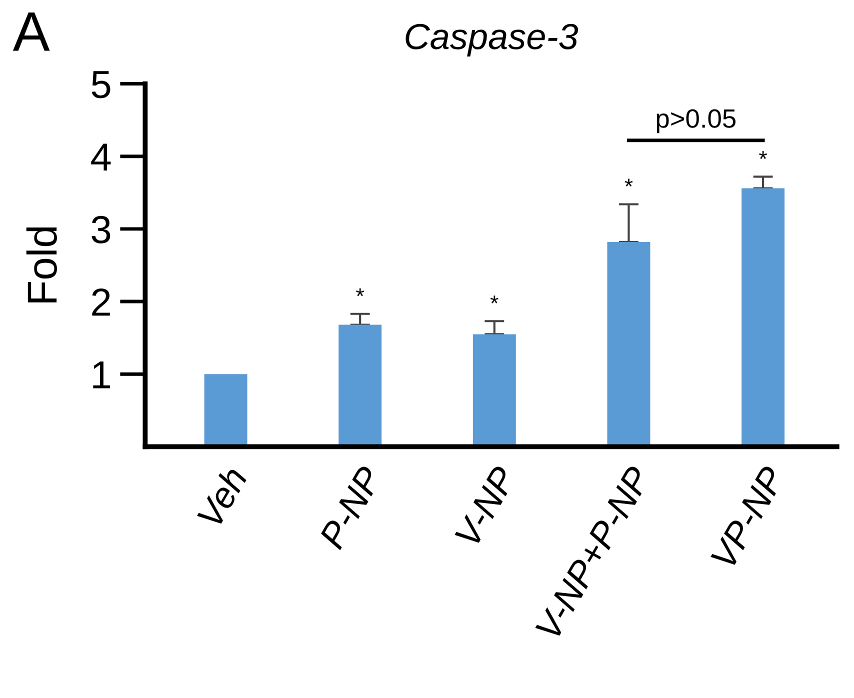  I want to click on y-tick-label: 5, so click(101, 84).